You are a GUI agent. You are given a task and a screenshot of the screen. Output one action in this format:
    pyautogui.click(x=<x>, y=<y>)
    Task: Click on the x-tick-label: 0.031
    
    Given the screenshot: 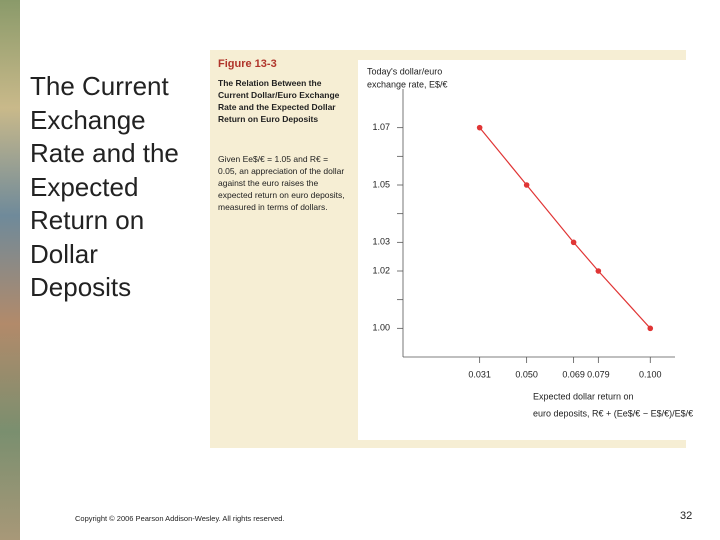 What is the action you would take?
    pyautogui.click(x=479, y=374)
    